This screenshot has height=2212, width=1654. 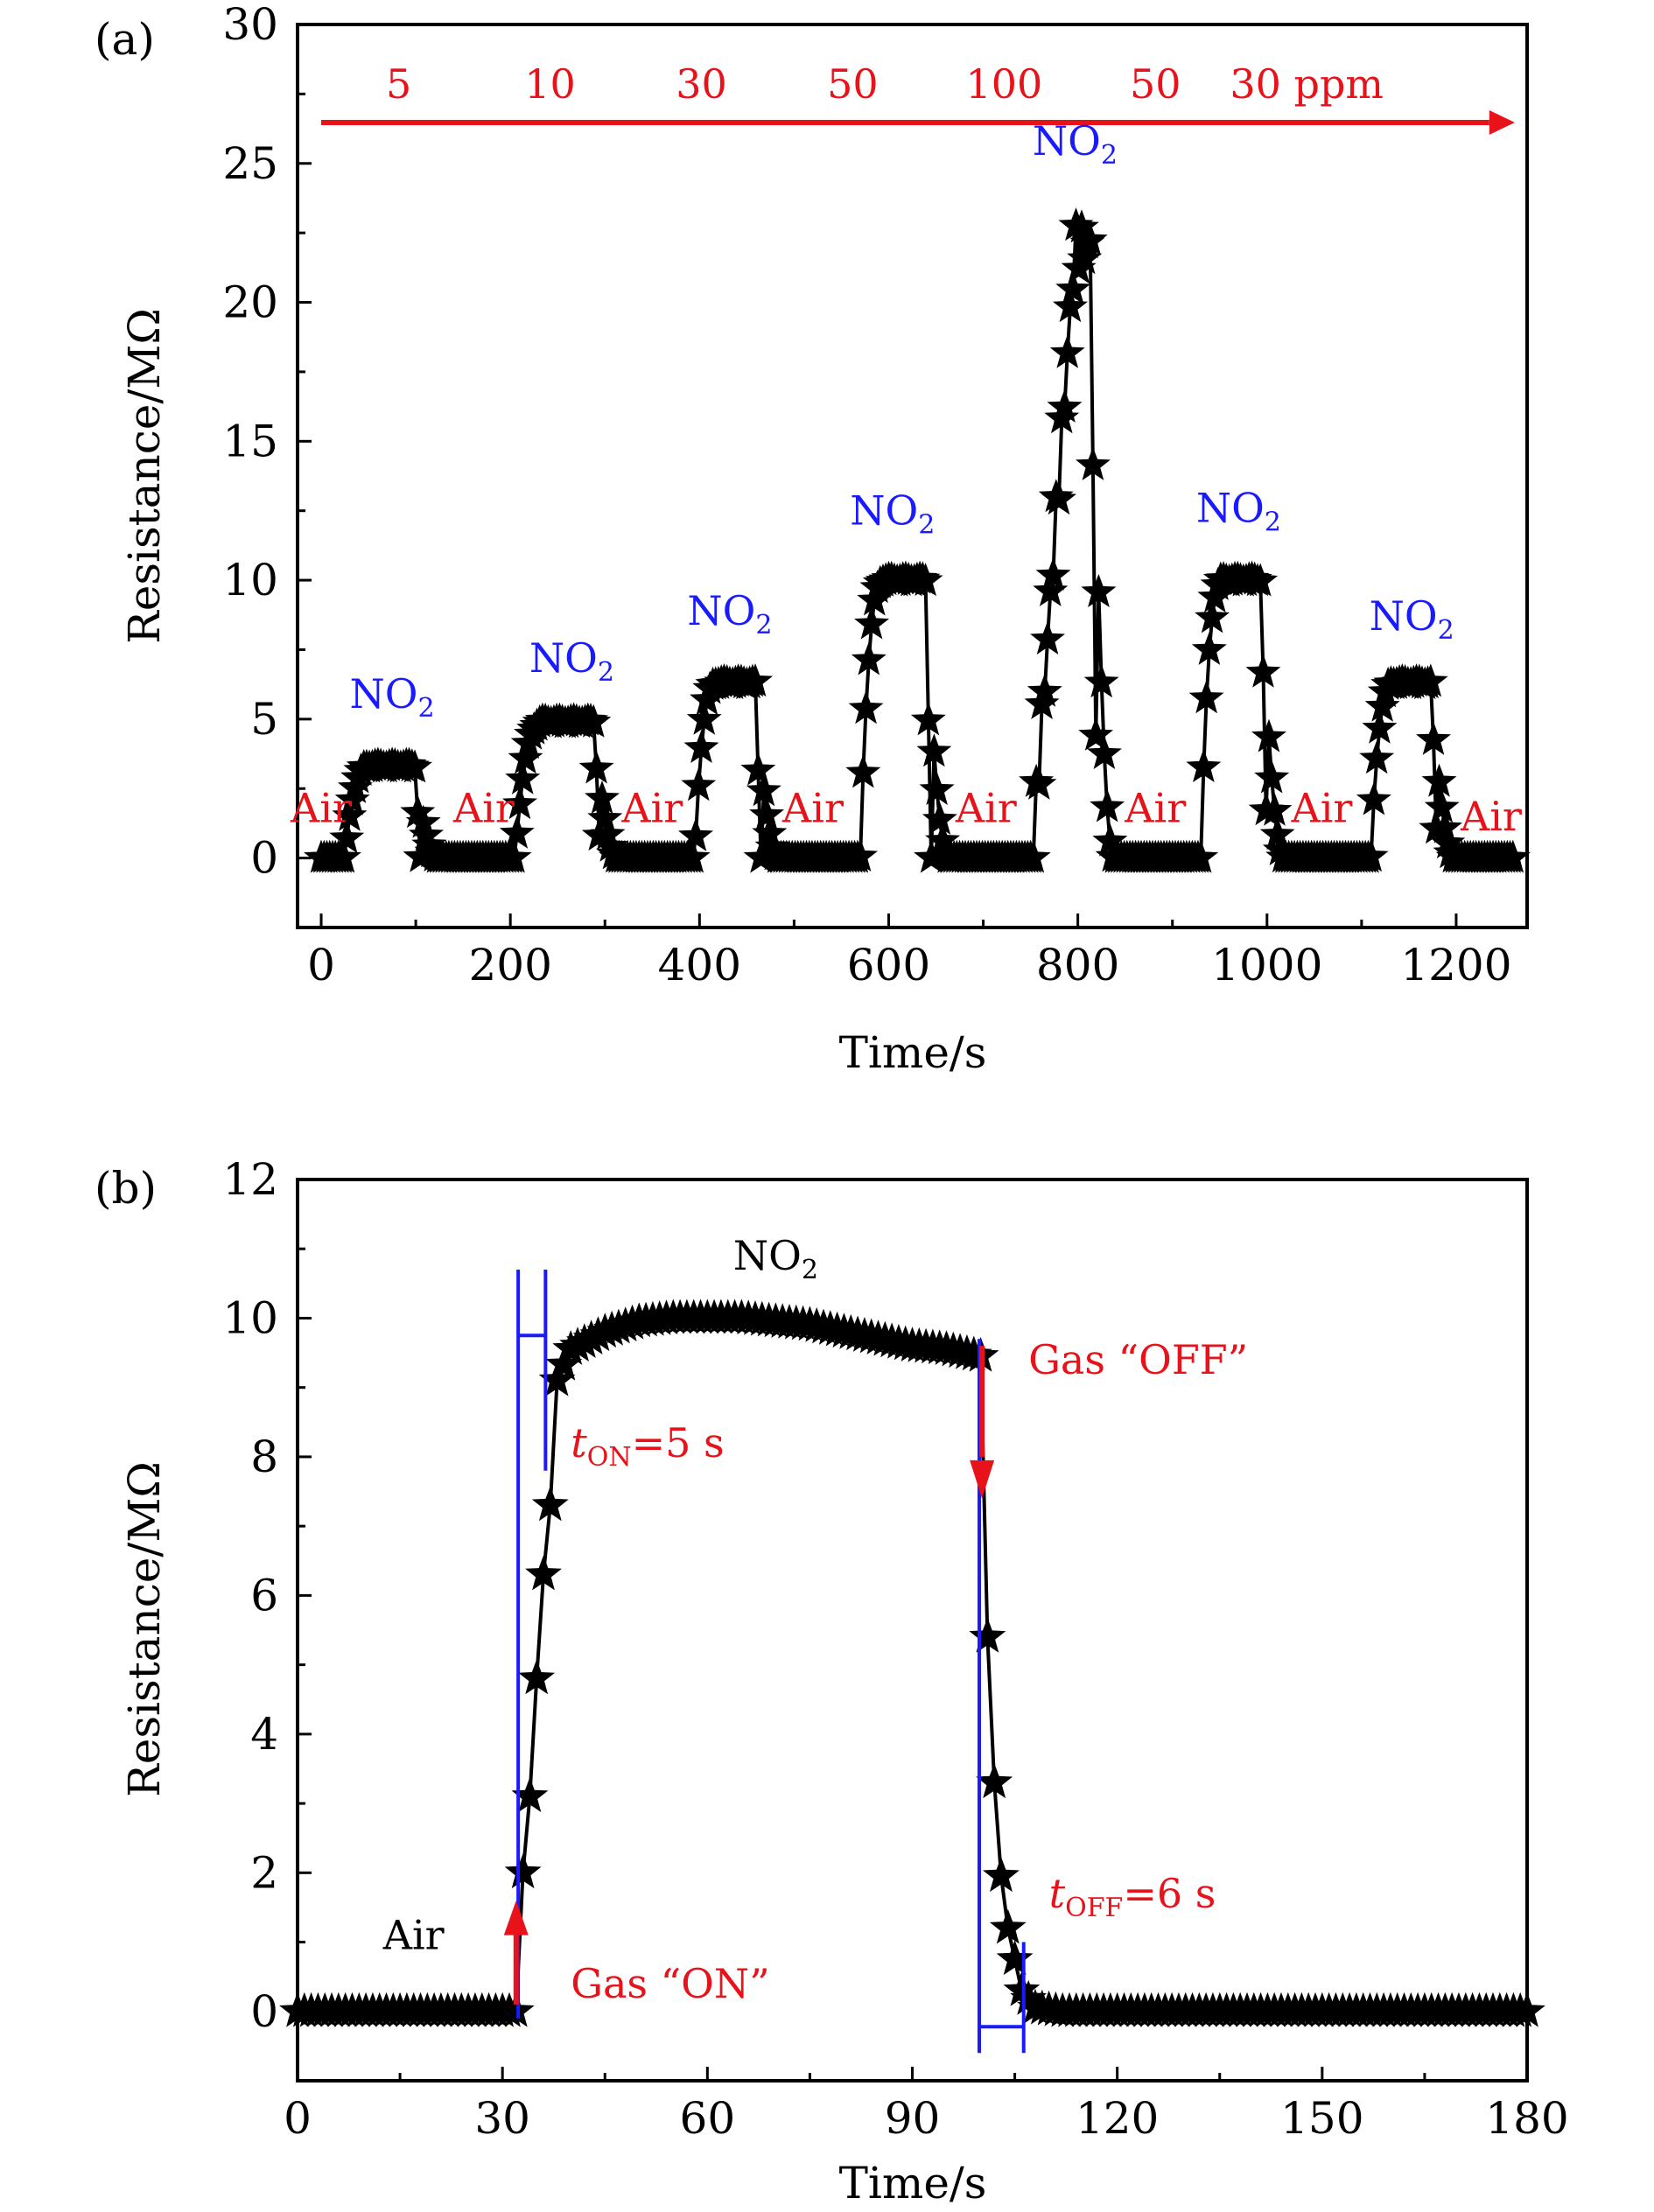 I want to click on concentration-label: 30 ppm, so click(x=1307, y=84).